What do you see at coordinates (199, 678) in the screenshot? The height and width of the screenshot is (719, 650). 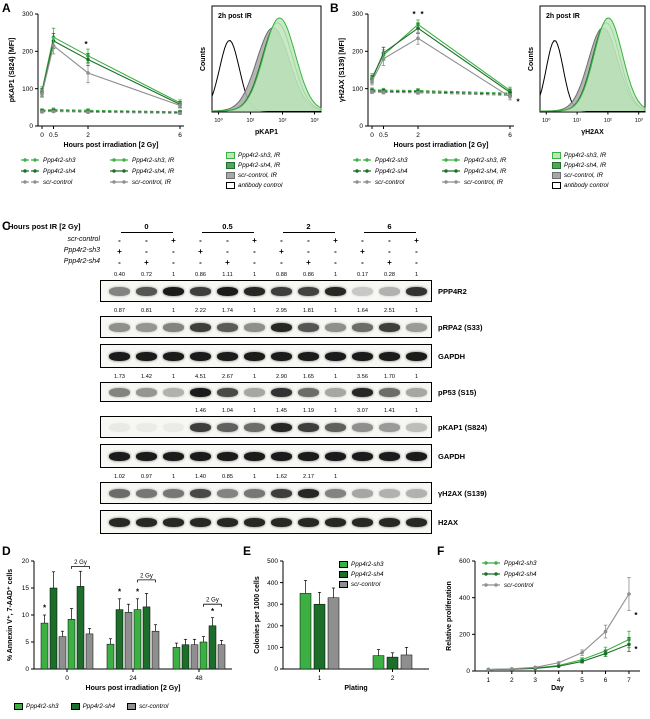 I see `chart-text: 48` at bounding box center [199, 678].